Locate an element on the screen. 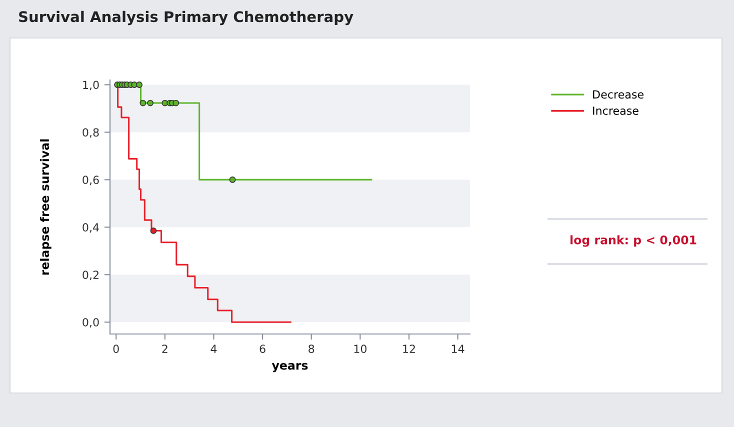  x-tick-label: 0 is located at coordinates (116, 349).